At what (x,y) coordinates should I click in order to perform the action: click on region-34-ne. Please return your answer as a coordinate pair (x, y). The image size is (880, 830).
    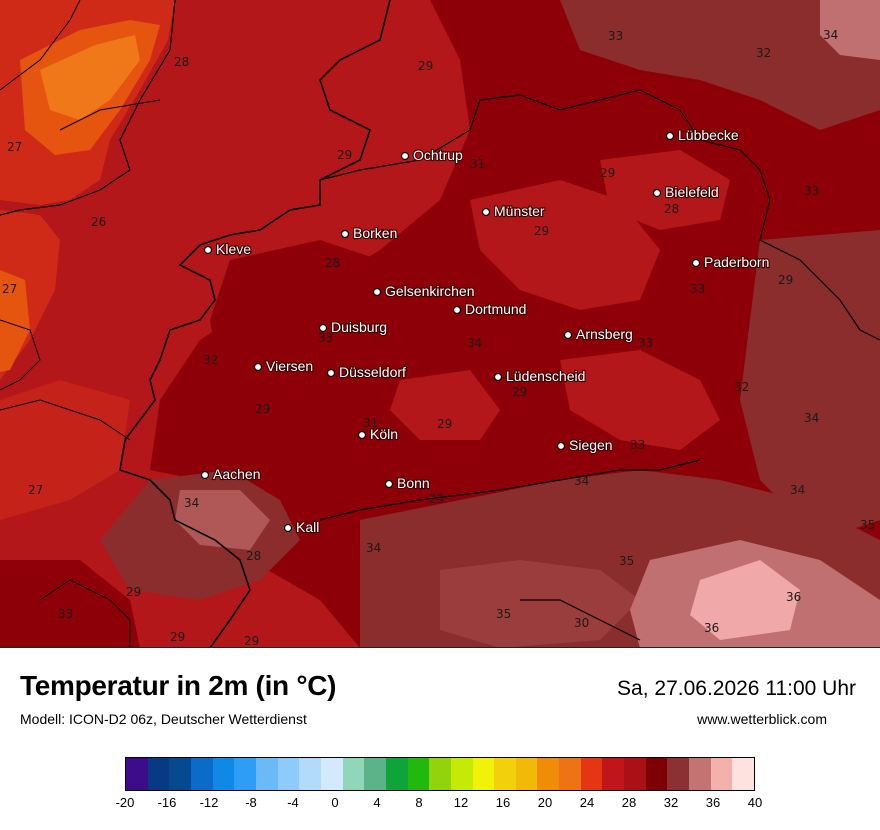
    Looking at the image, I should click on (850, 30).